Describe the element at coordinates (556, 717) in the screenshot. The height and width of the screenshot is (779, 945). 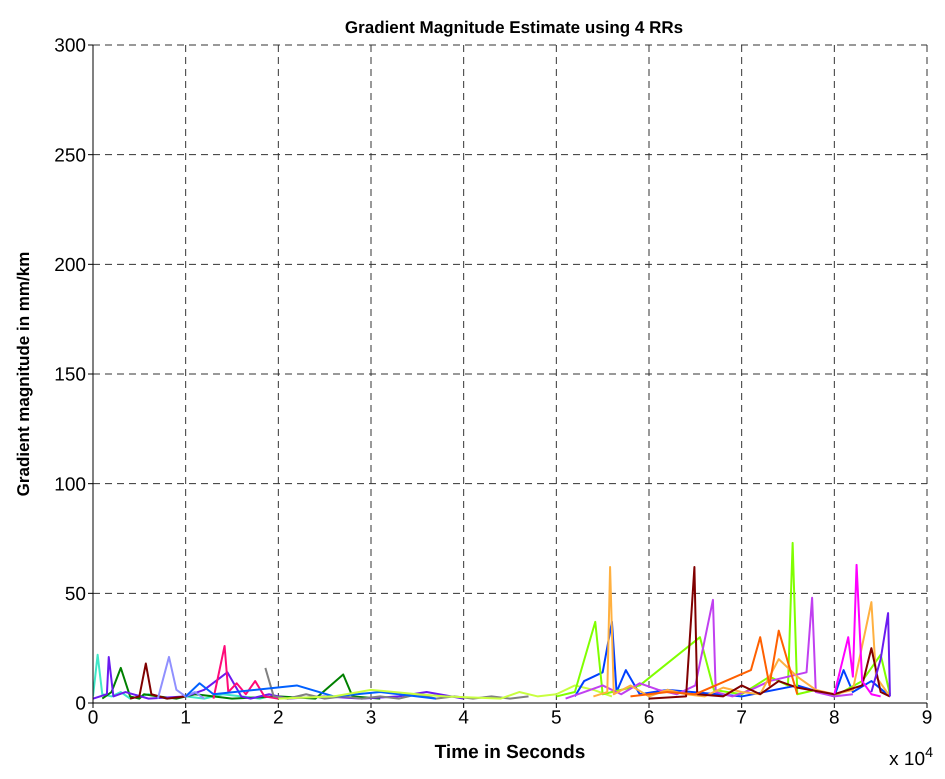
I see `x-tick-label: 5` at that location.